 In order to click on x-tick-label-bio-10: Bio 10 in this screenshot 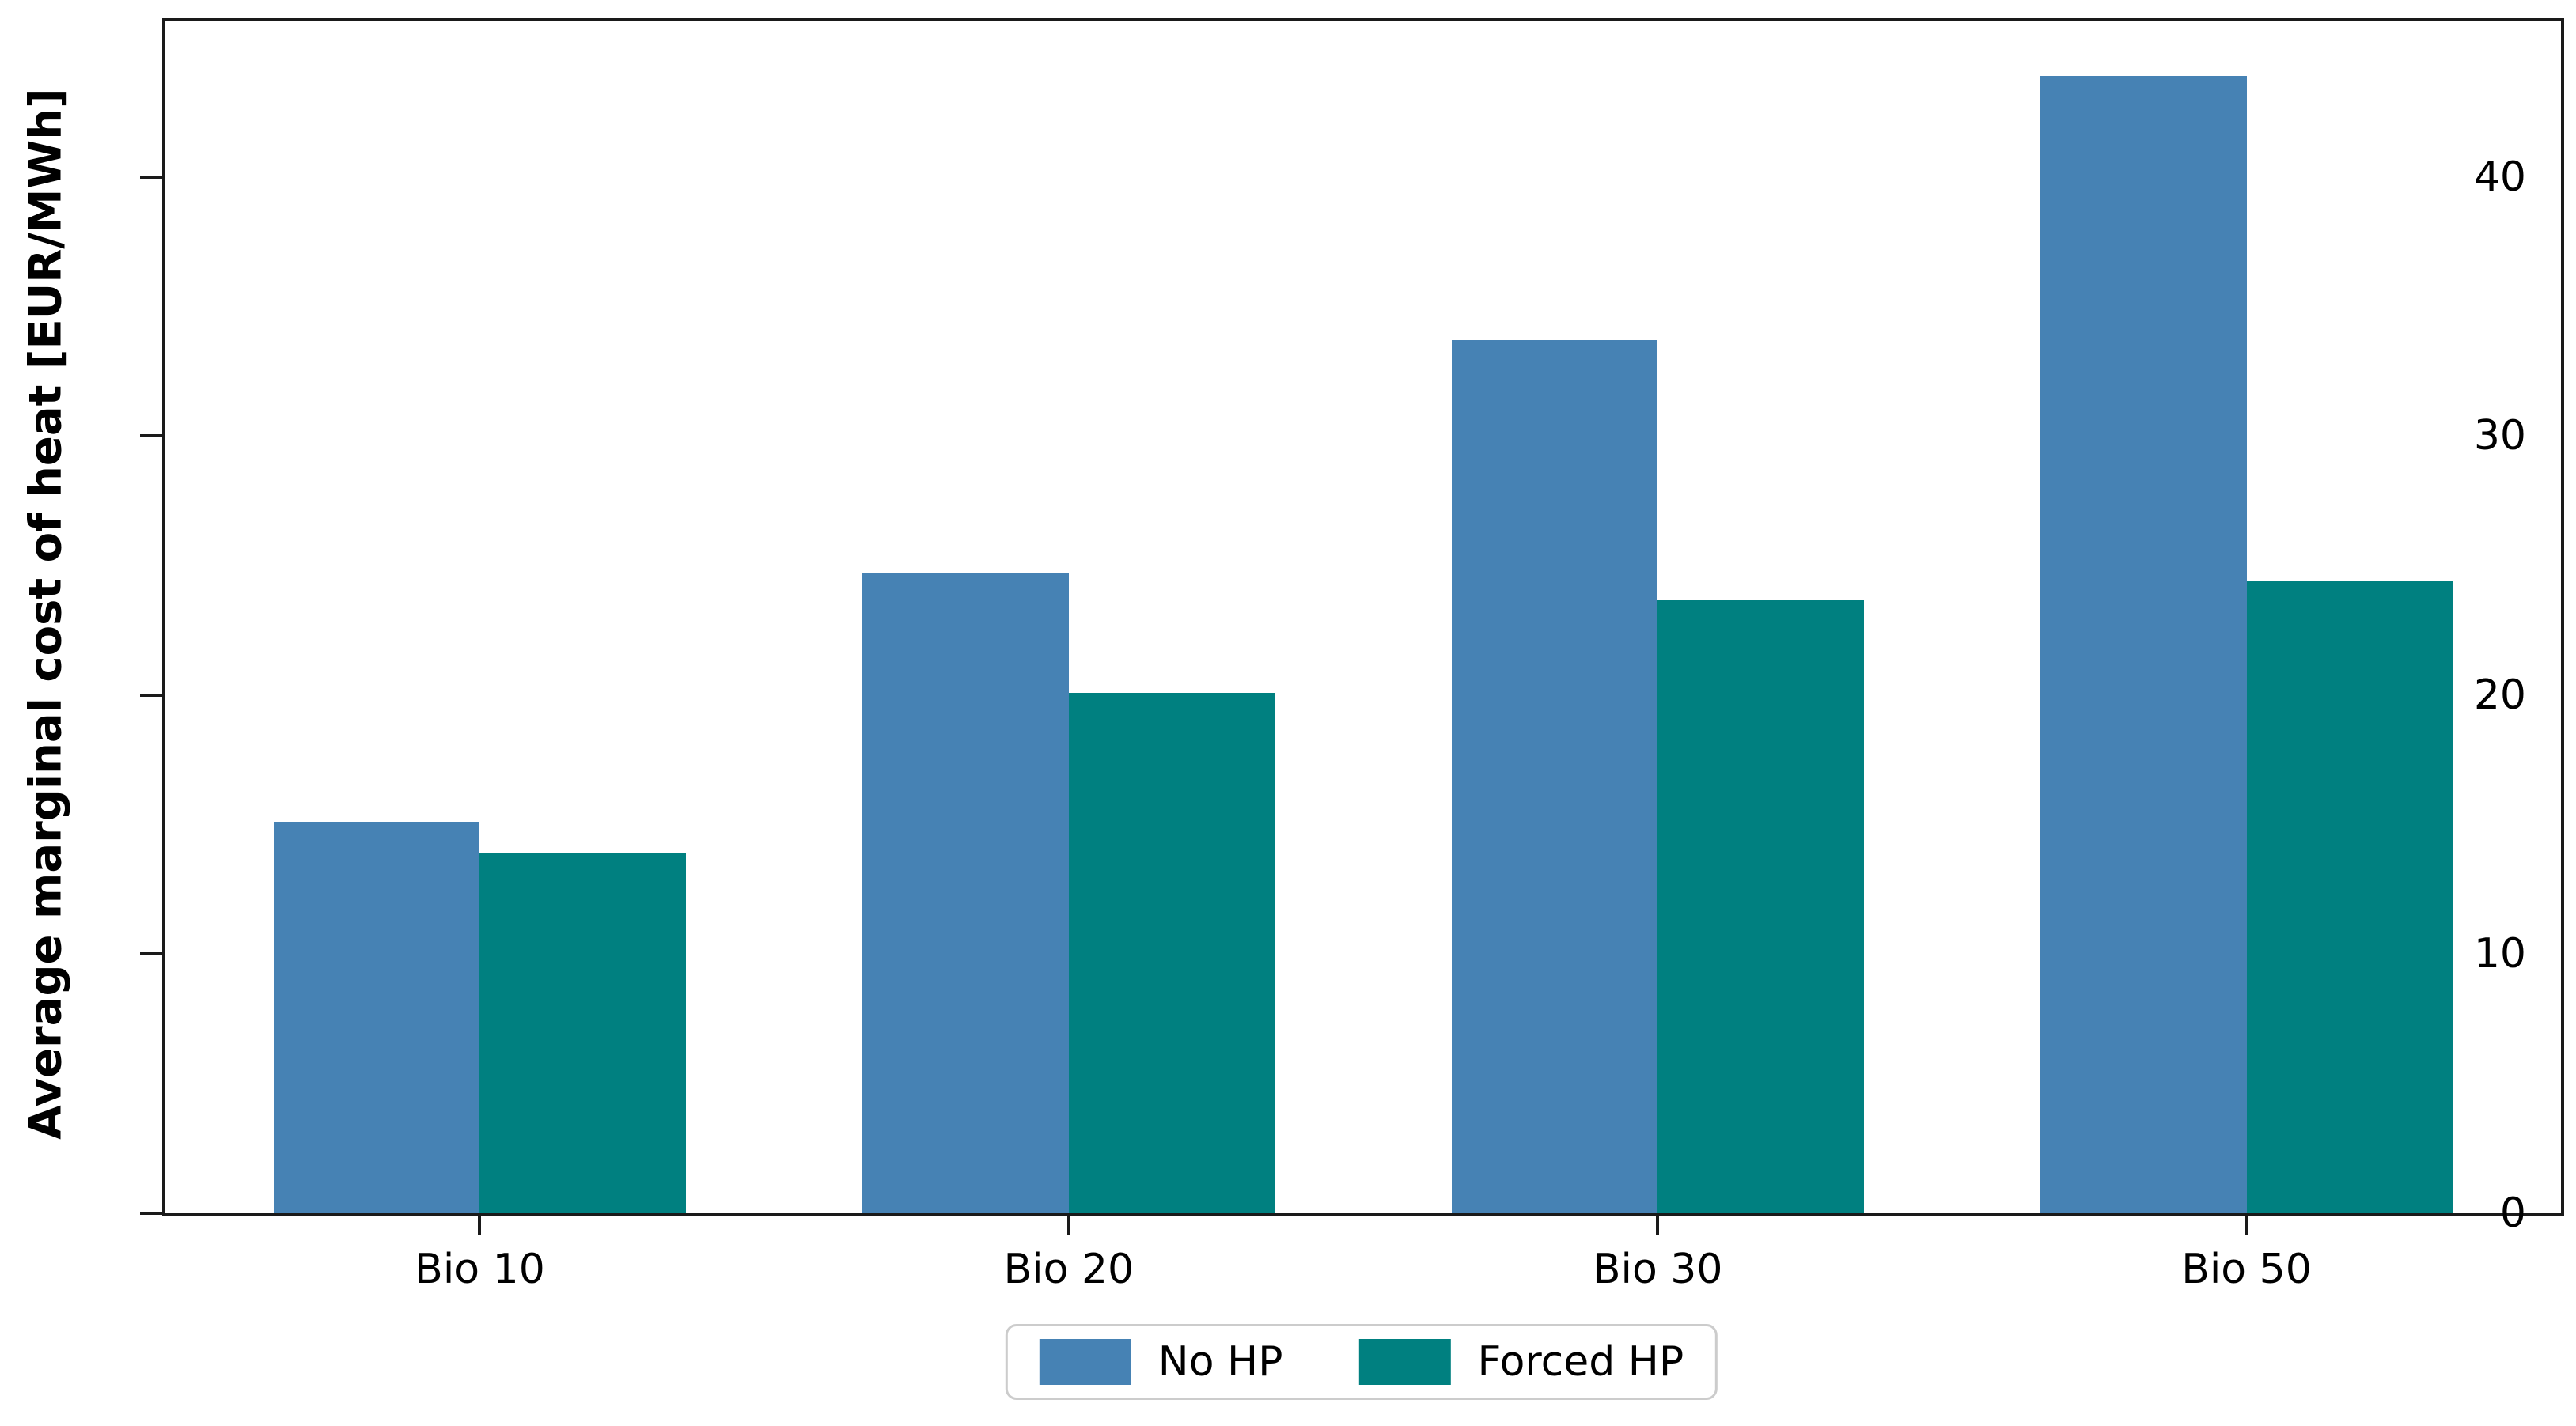, I will do `click(480, 1269)`.